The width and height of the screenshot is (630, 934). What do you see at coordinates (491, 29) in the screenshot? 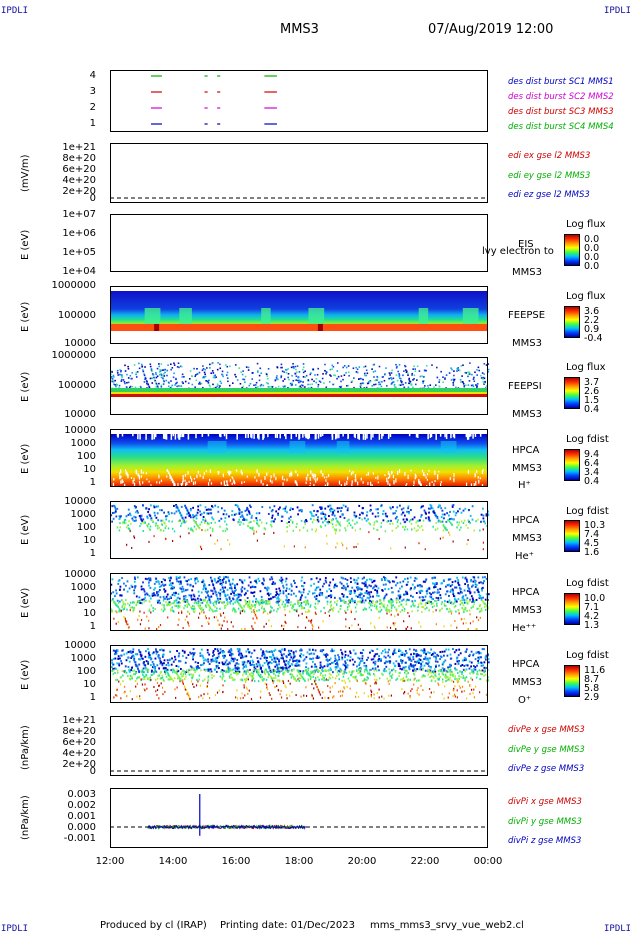
I see `datetime-title: 07/Aug/2019 12:00` at bounding box center [491, 29].